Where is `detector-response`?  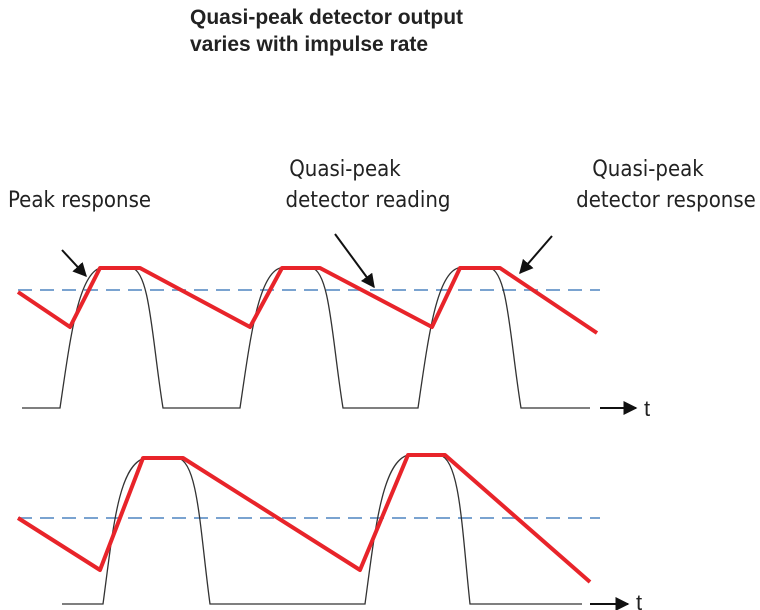
detector-response is located at coordinates (307, 300).